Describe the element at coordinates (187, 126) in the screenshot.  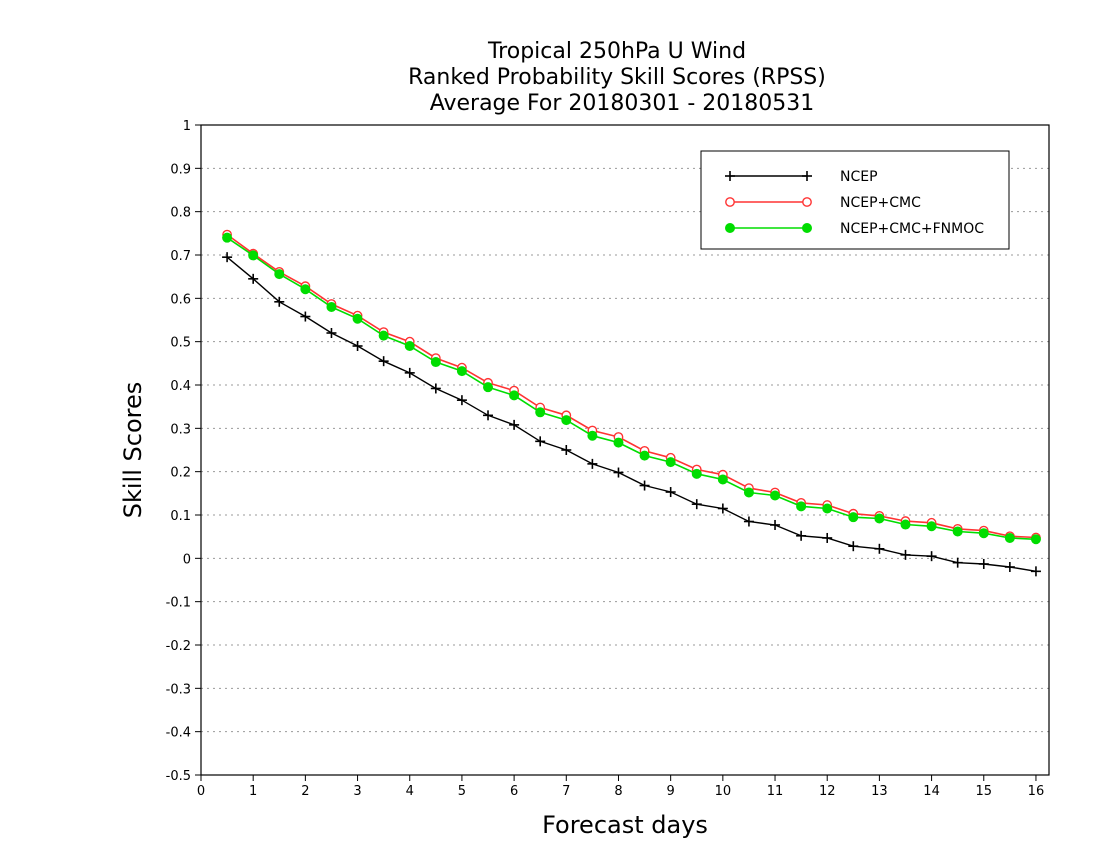
I see `y-tick-label: 1` at that location.